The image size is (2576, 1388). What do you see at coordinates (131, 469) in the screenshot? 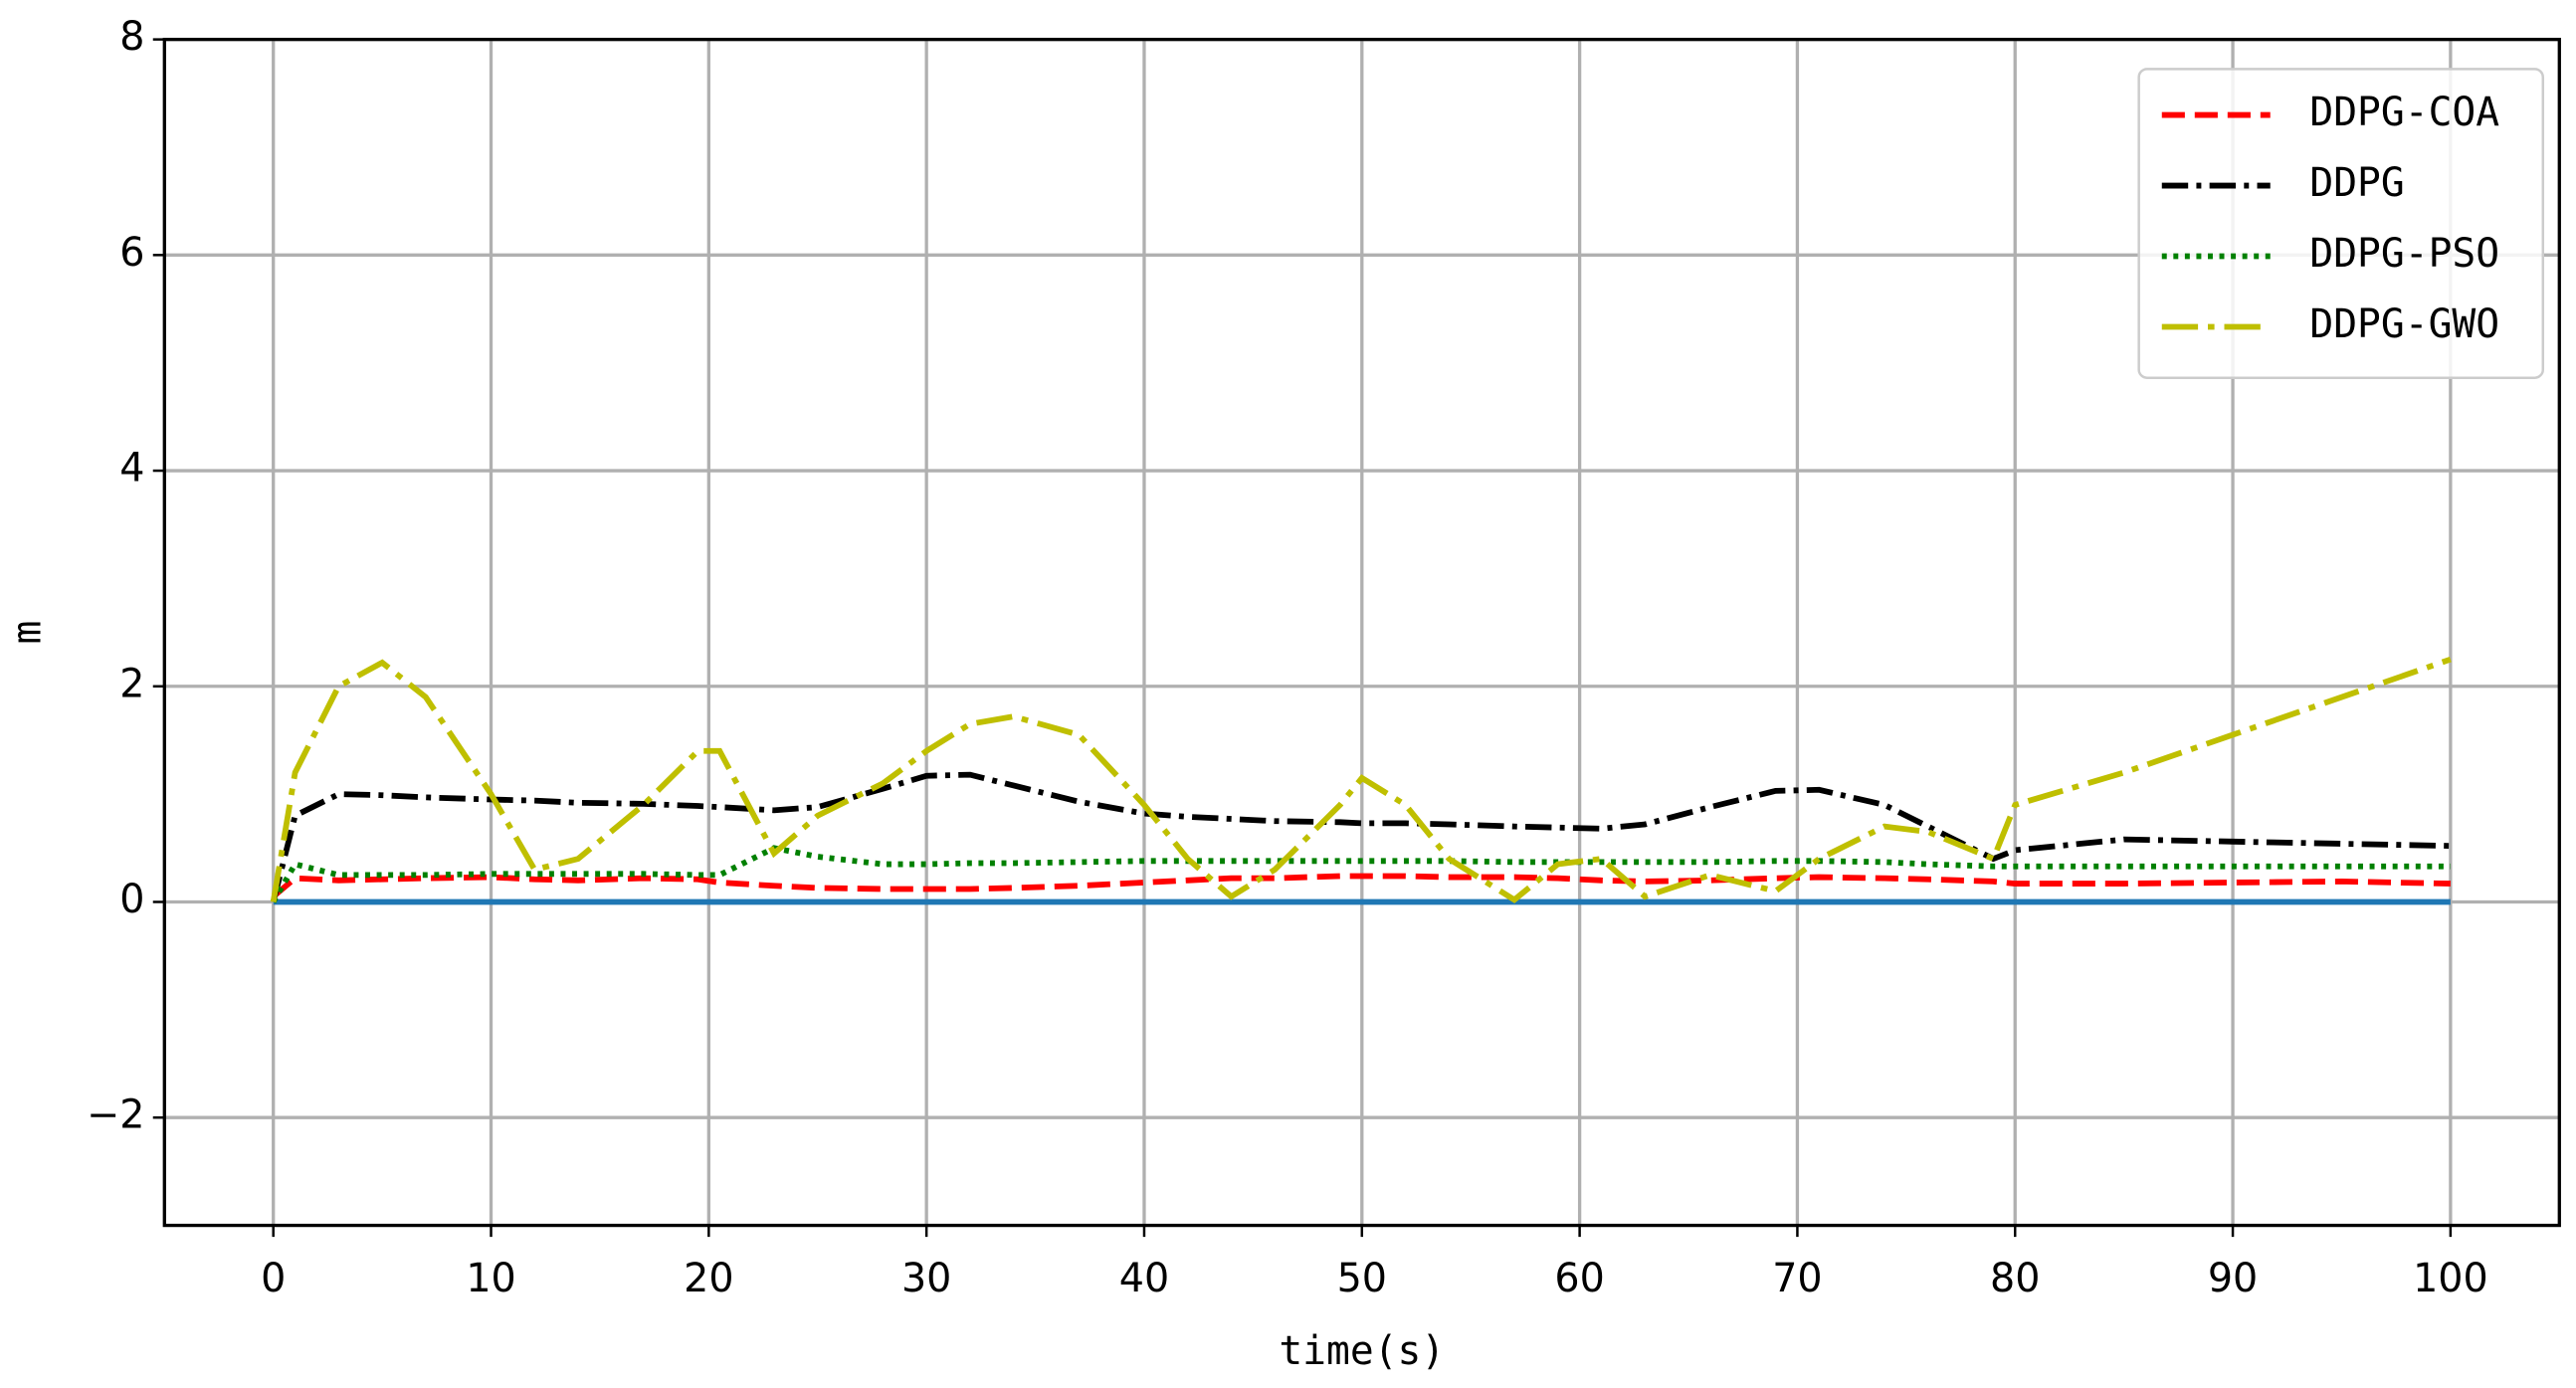
I see `y-tick-label: 4` at bounding box center [131, 469].